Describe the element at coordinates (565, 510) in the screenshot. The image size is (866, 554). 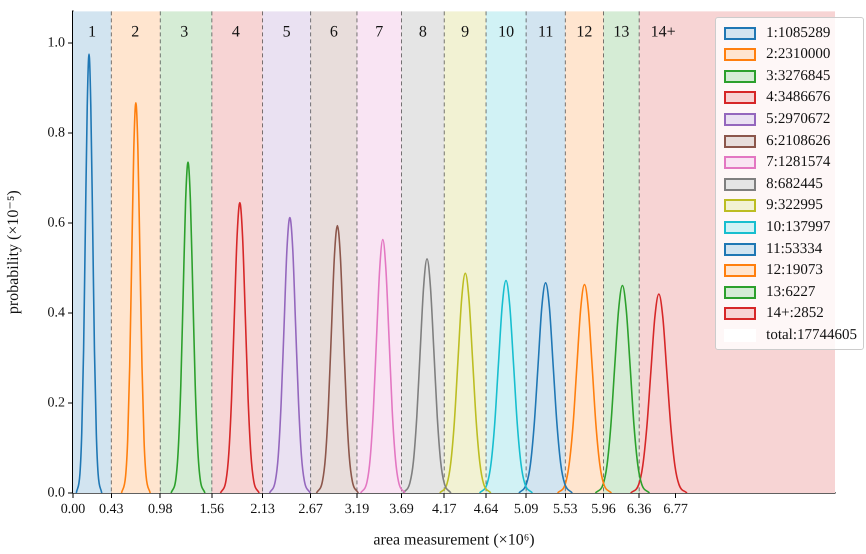
I see `x-tick-label: 5.53` at that location.